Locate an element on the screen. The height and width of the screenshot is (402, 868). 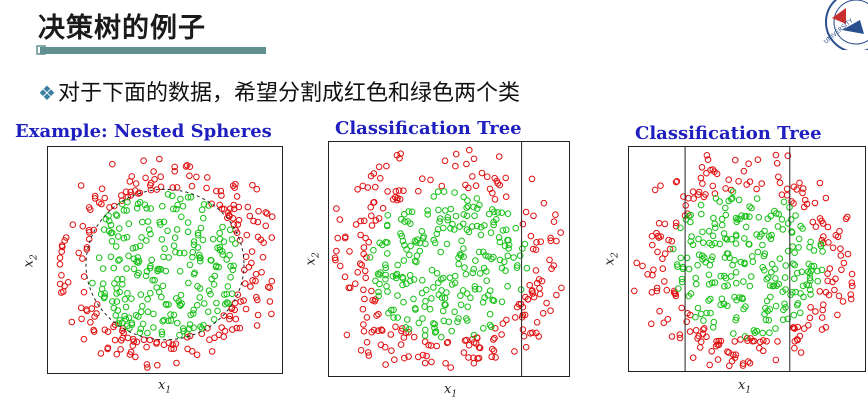
panel-3-title: Classification Tree is located at coordinates (728, 133).